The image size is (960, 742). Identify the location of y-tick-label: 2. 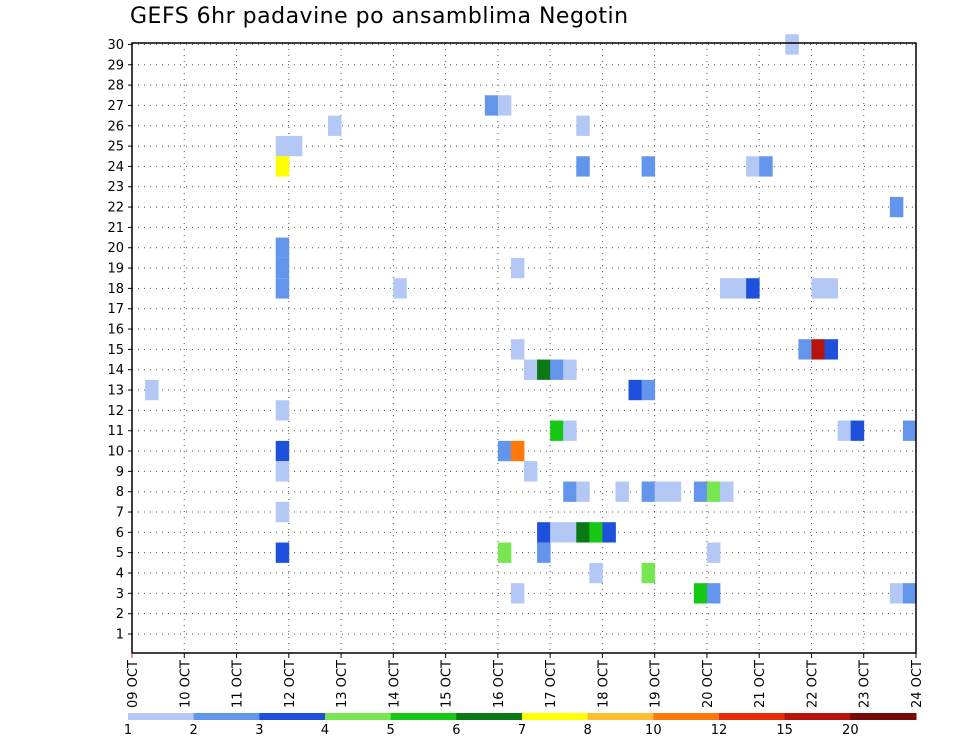
(120, 614).